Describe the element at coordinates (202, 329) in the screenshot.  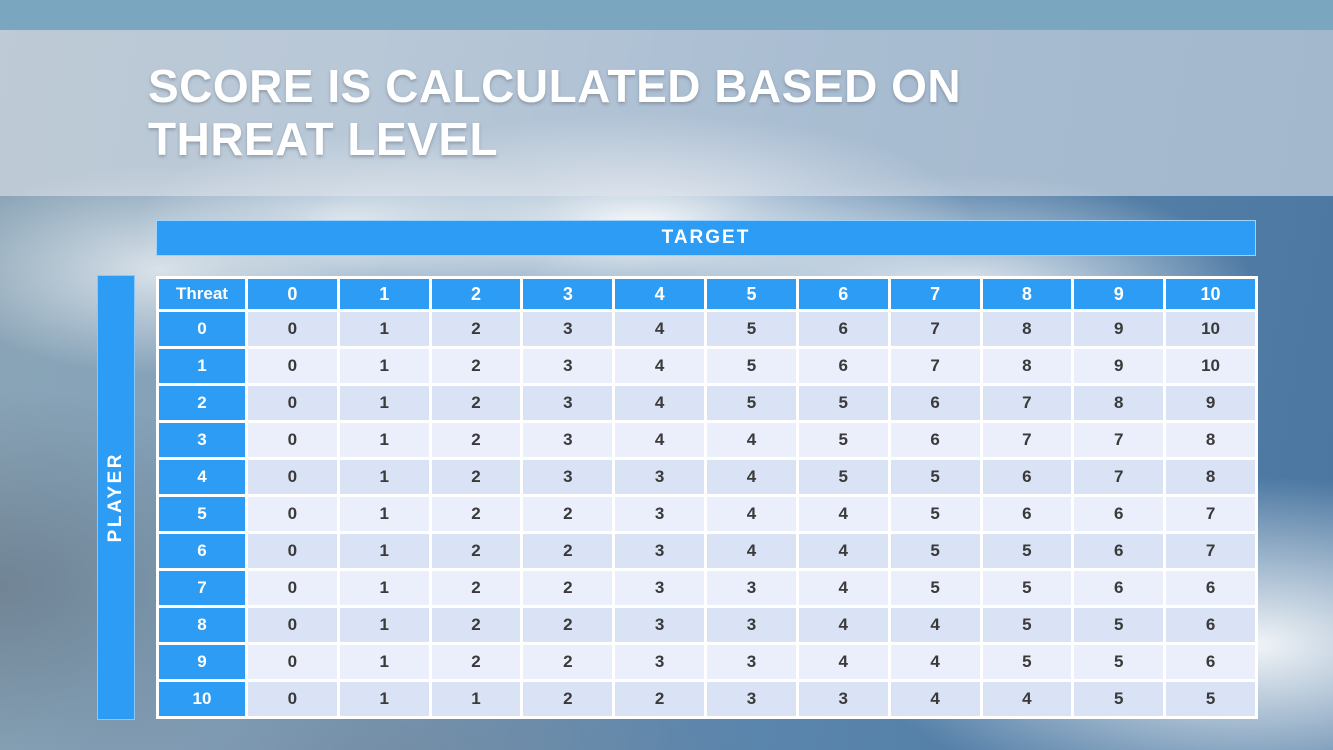
I see `player-threat-cell: 0` at that location.